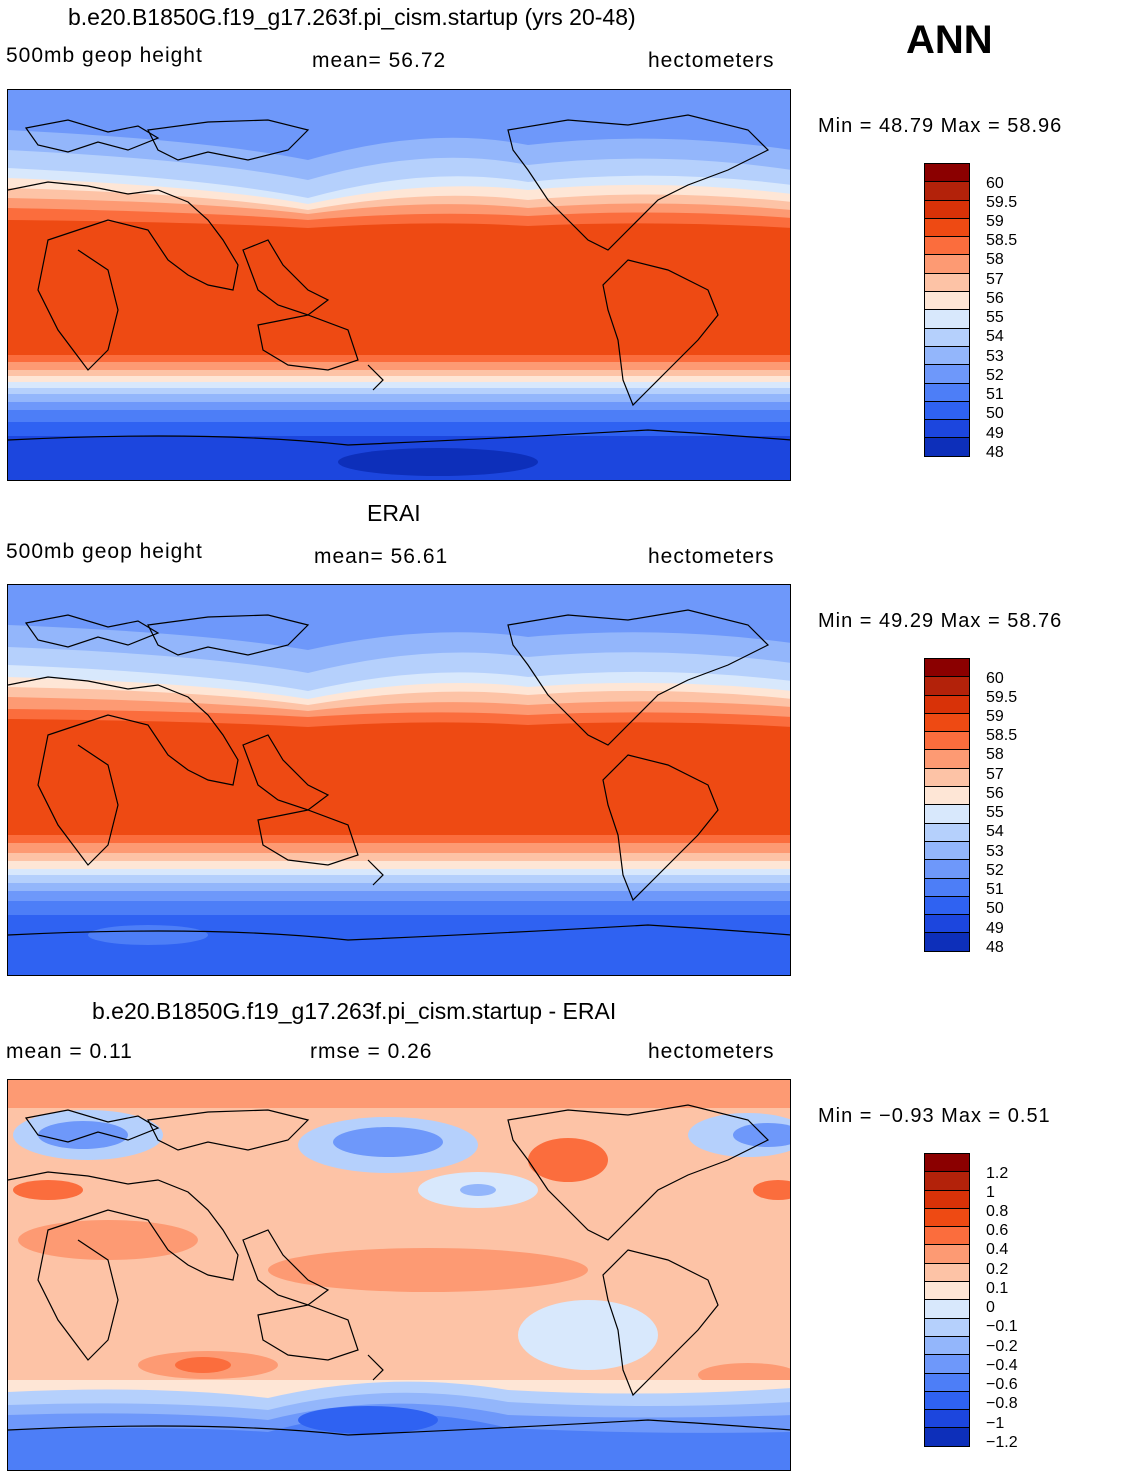 This screenshot has height=1478, width=1129. What do you see at coordinates (381, 556) in the screenshot?
I see `panel-center-label: mean= 56.61` at bounding box center [381, 556].